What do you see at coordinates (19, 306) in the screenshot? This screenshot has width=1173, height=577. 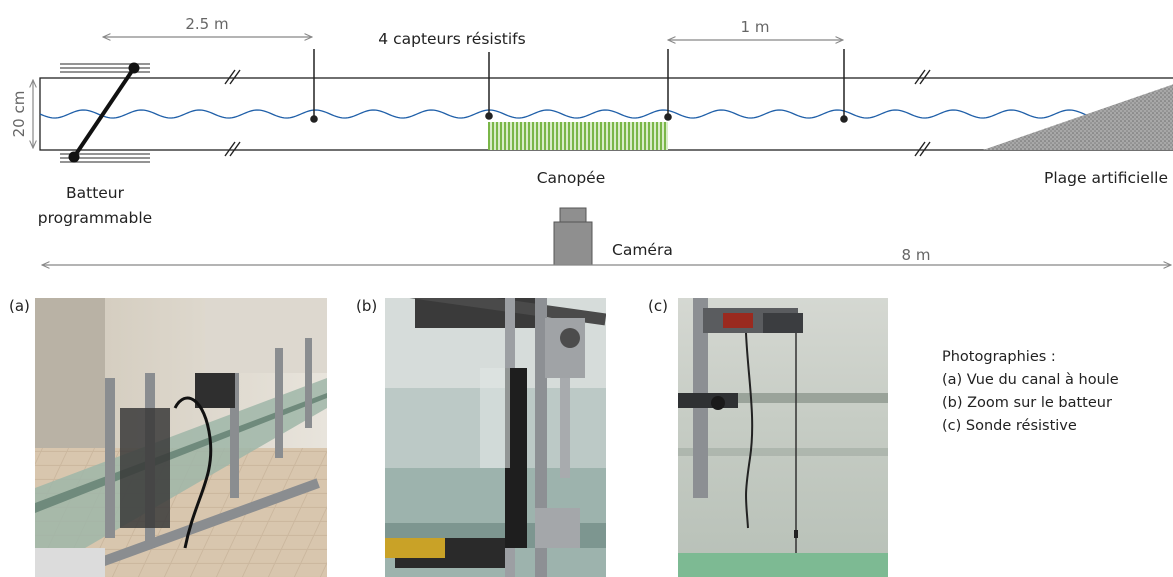 I see `photo-a-tag: (a)` at bounding box center [19, 306].